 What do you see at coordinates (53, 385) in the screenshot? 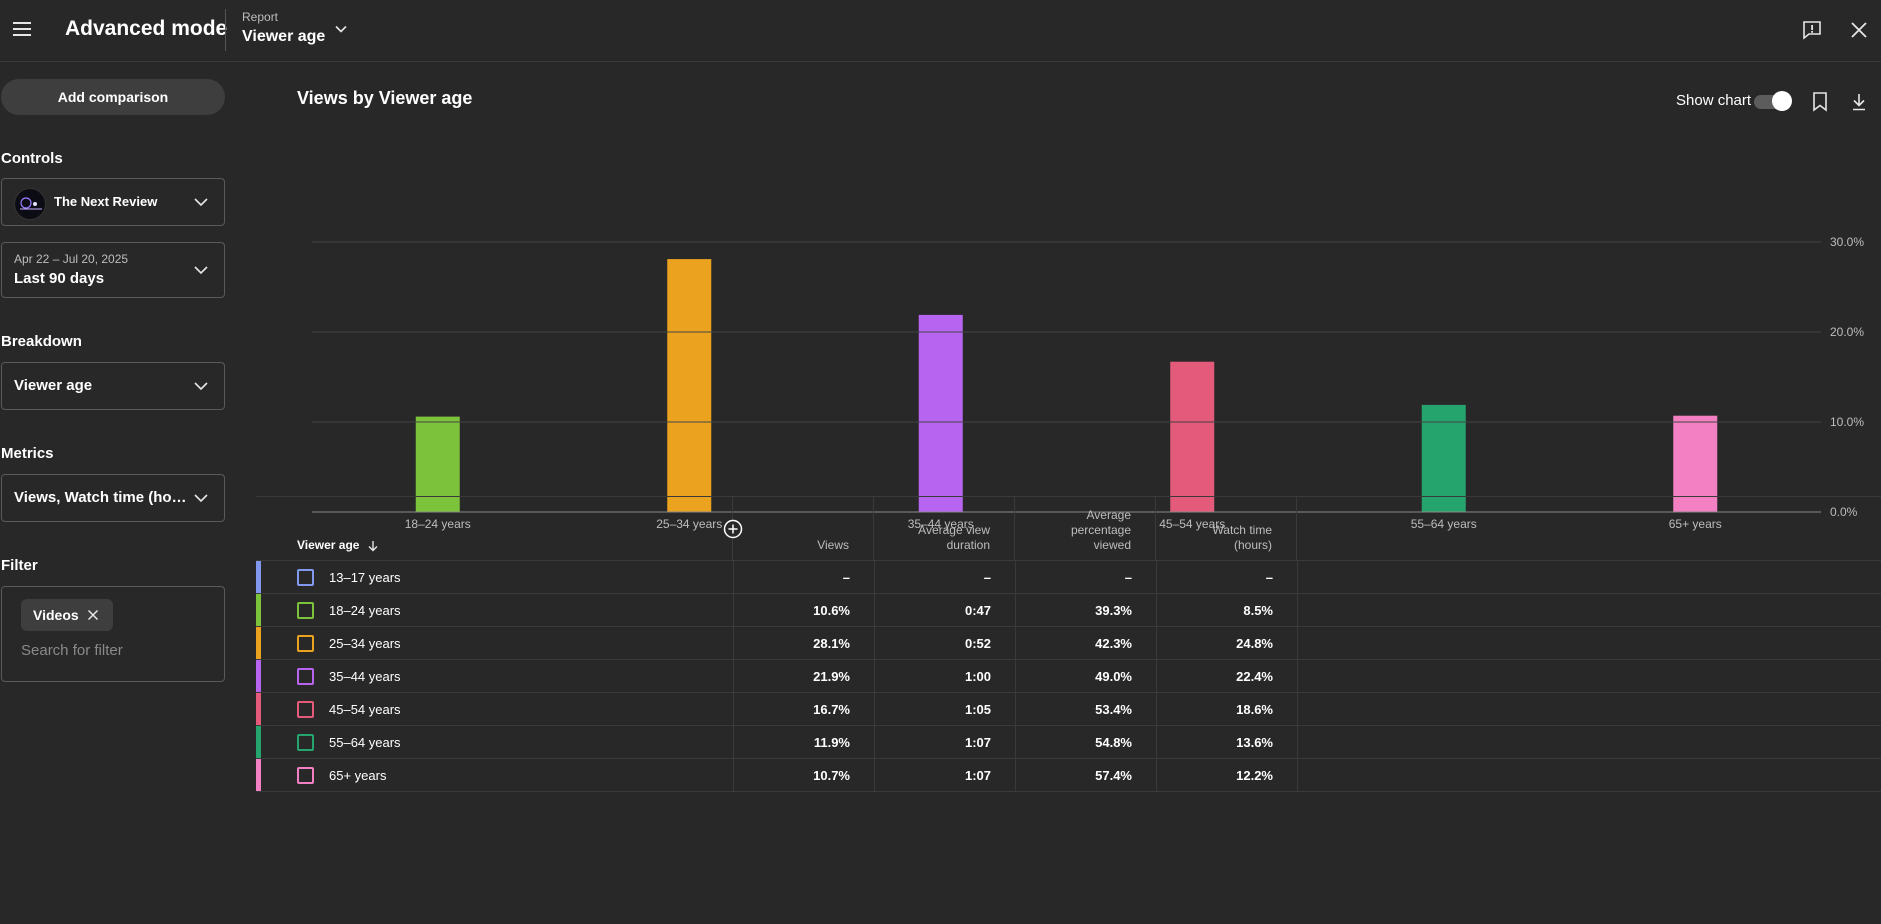
I see `breakdown-value: Viewer age` at bounding box center [53, 385].